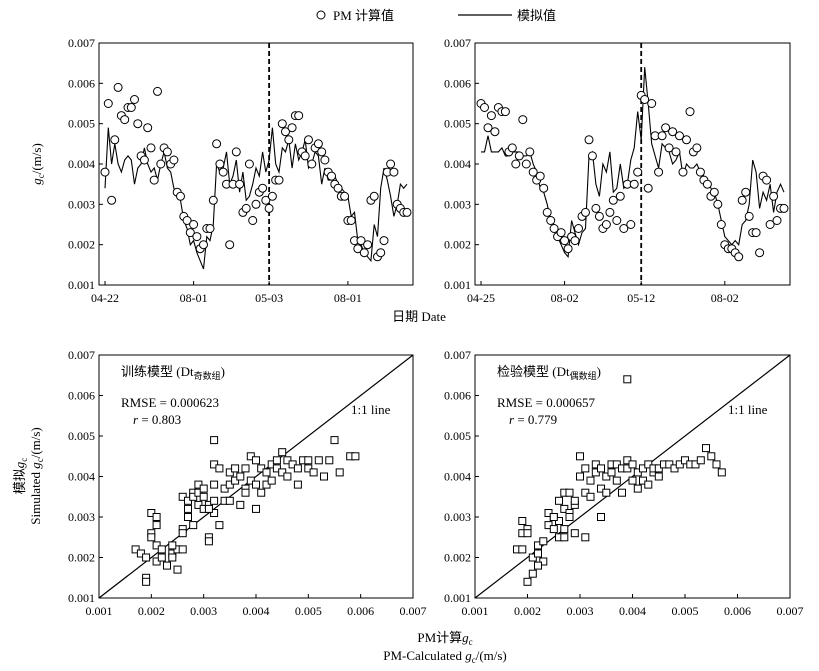 Image resolution: width=819 pixels, height=671 pixels. What do you see at coordinates (321, 15) in the screenshot?
I see `legend-observed-marker` at bounding box center [321, 15].